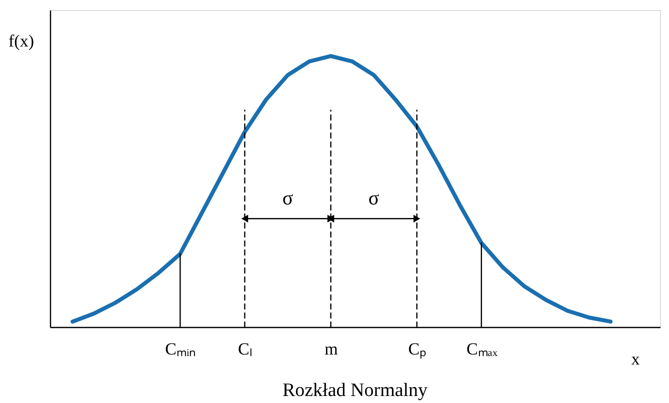 This screenshot has width=669, height=403. I want to click on x-axis-title: x, so click(635, 359).